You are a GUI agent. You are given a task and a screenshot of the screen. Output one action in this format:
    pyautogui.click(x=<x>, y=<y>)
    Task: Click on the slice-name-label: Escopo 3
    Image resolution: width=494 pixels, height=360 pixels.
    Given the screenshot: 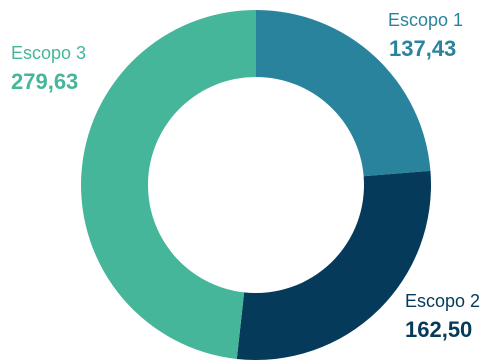 What is the action you would take?
    pyautogui.click(x=48, y=53)
    